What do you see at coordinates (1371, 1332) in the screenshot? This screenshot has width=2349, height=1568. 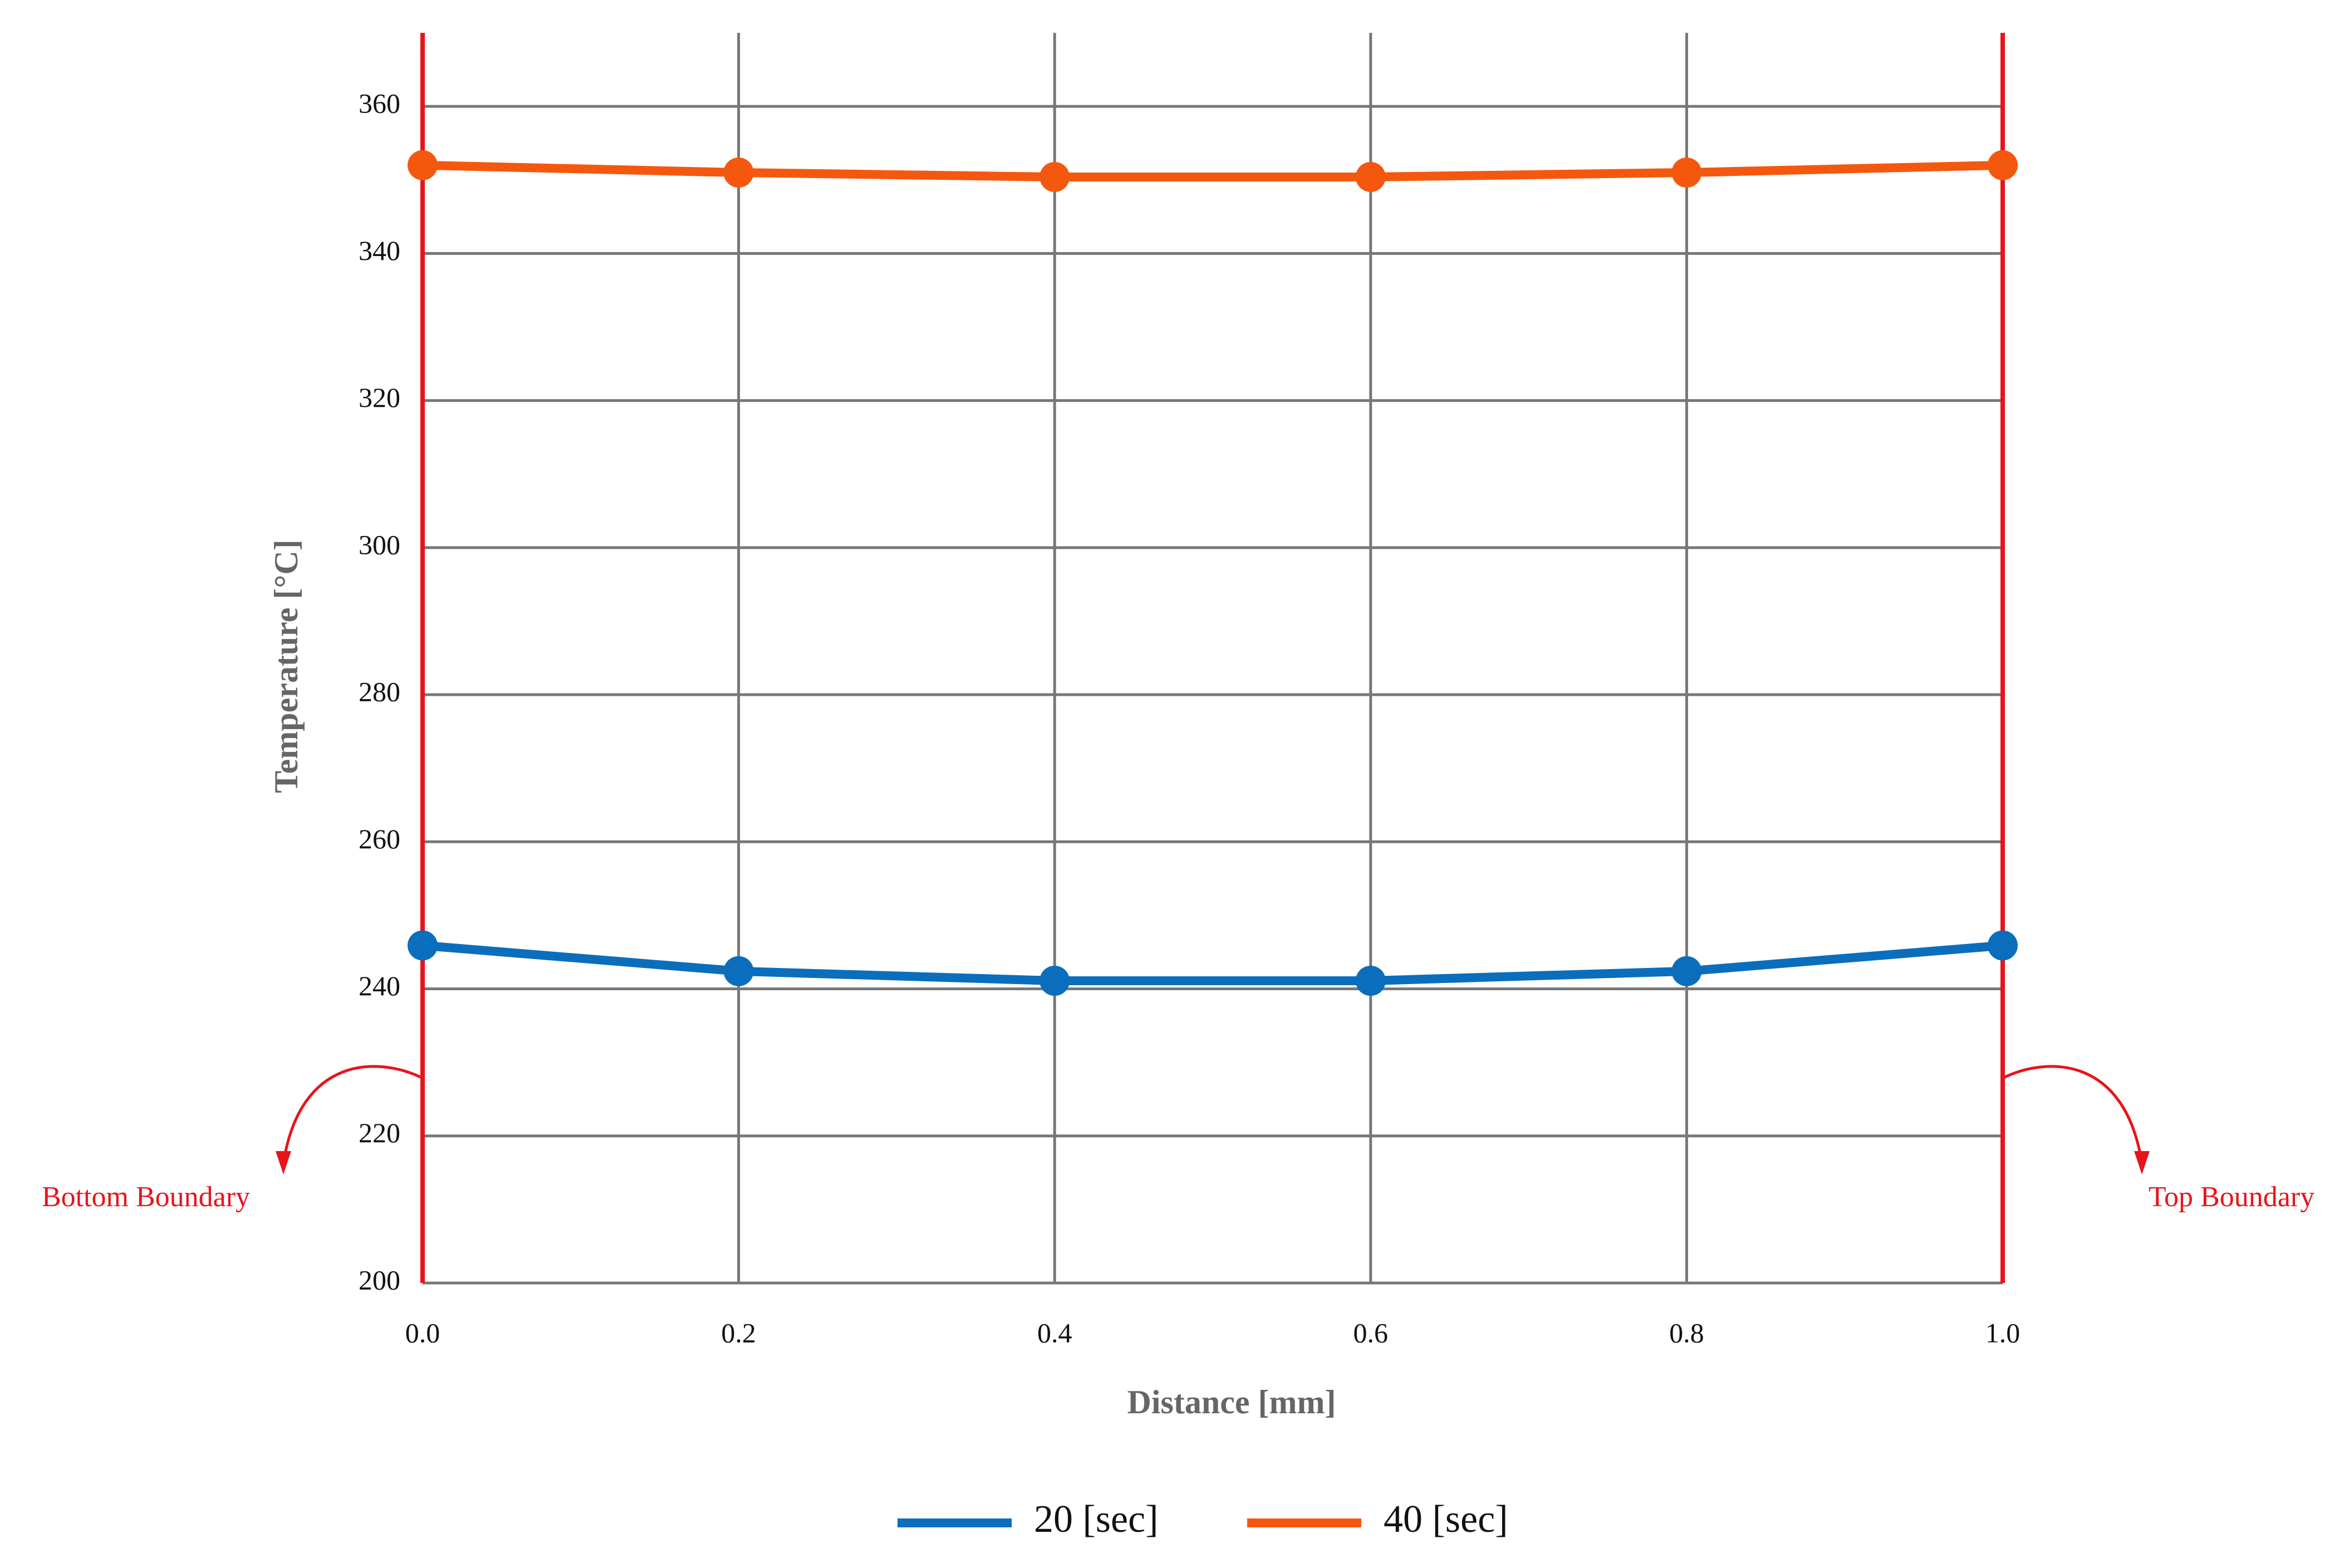 I see `x-tick-label: 0.6` at bounding box center [1371, 1332].